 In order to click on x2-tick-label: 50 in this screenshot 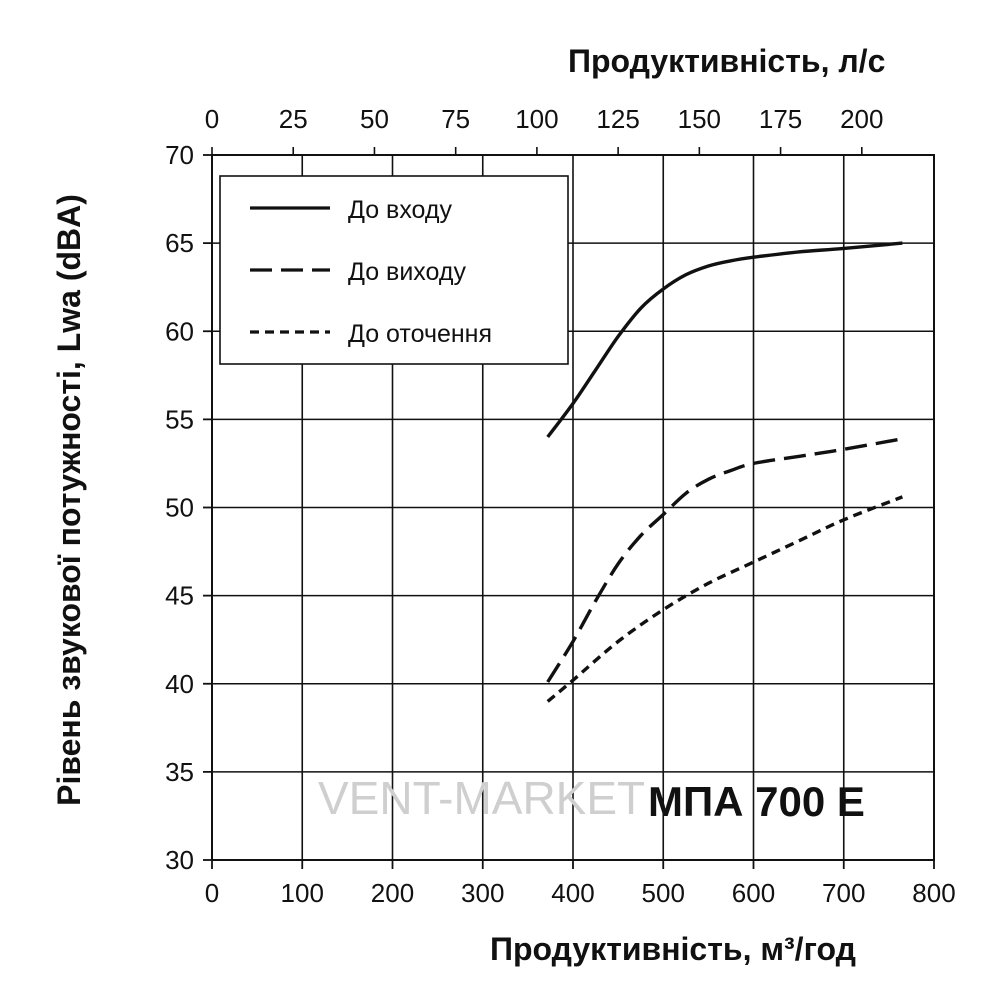, I will do `click(374, 119)`.